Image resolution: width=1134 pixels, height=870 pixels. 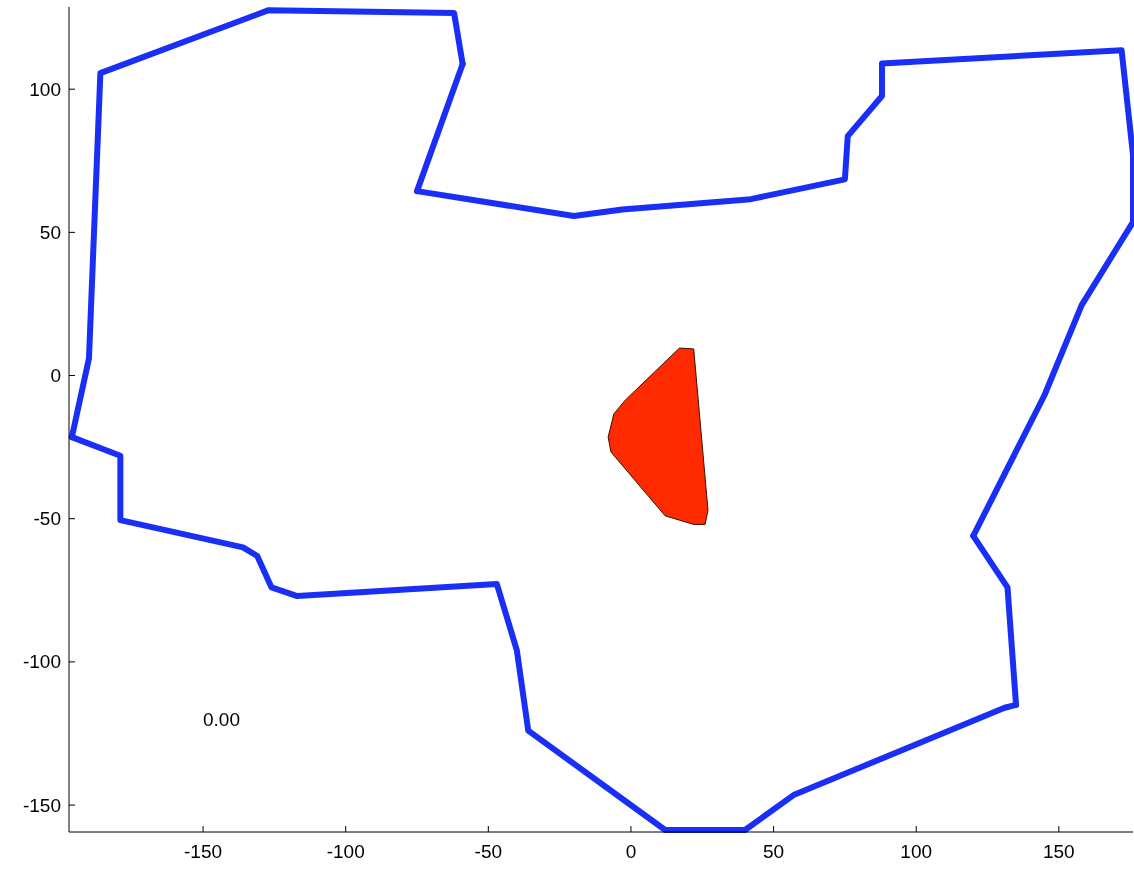 I want to click on y-tick-label: -150, so click(x=41, y=805).